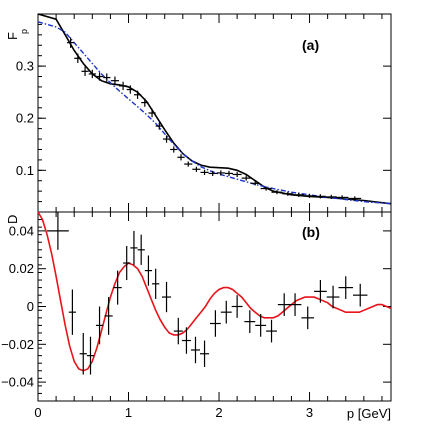  I want to click on panel-a-ytick-label: 0.3, so click(25, 66).